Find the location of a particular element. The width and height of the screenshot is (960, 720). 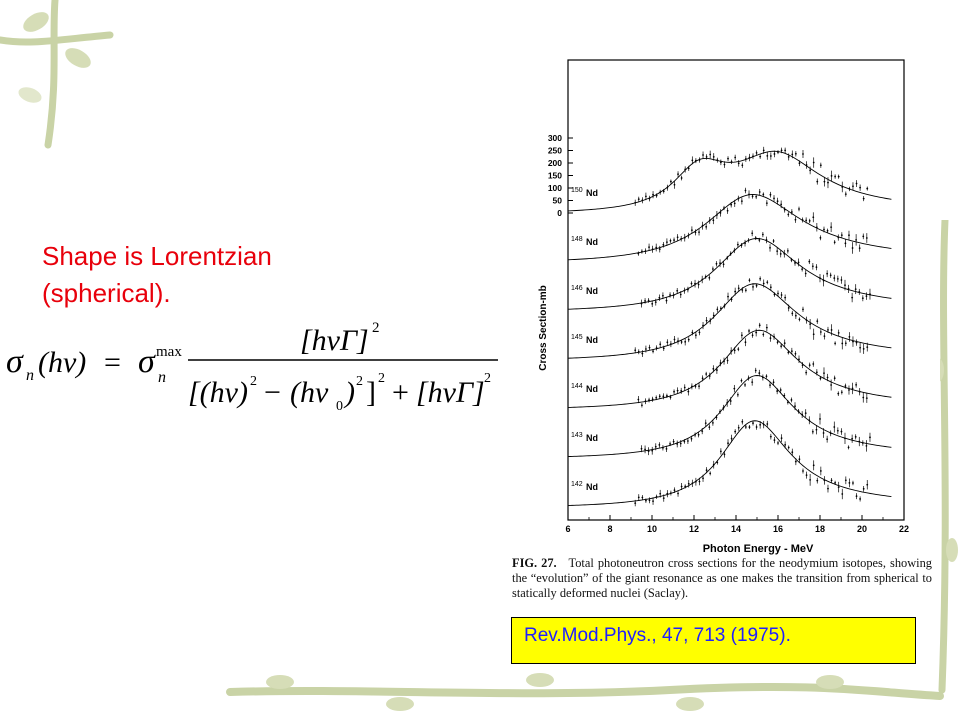

formula-den-part3: ) is located at coordinates (349, 392).